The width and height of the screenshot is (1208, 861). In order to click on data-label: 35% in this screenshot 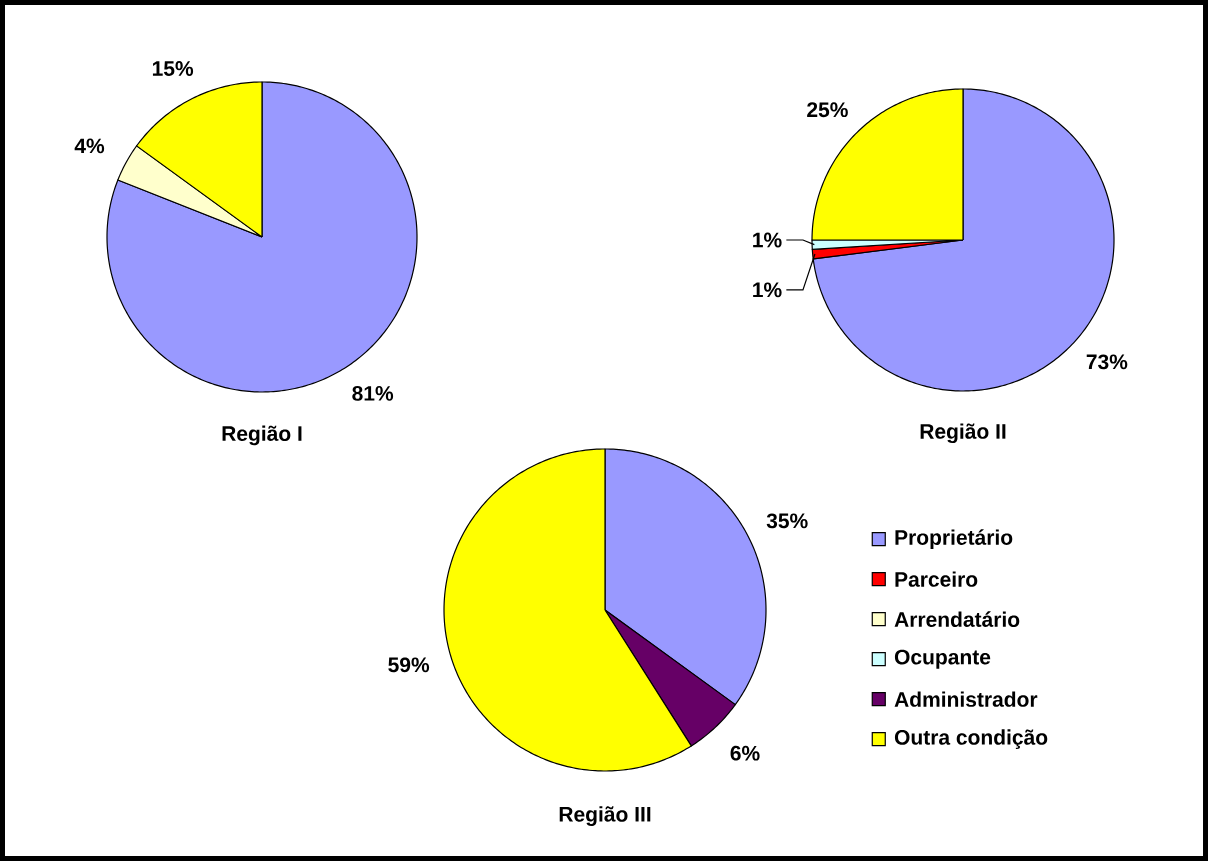, I will do `click(787, 521)`.